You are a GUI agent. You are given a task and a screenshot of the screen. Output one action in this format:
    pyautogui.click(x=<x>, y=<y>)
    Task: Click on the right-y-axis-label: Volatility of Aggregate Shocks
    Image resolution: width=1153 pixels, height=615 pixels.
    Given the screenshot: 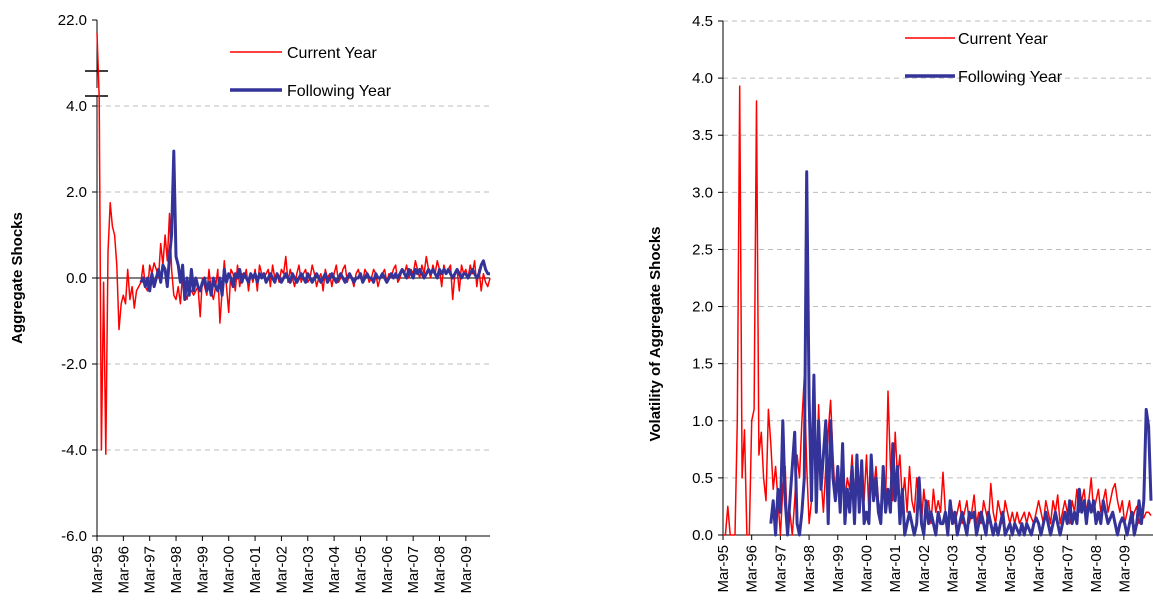 What is the action you would take?
    pyautogui.click(x=655, y=333)
    